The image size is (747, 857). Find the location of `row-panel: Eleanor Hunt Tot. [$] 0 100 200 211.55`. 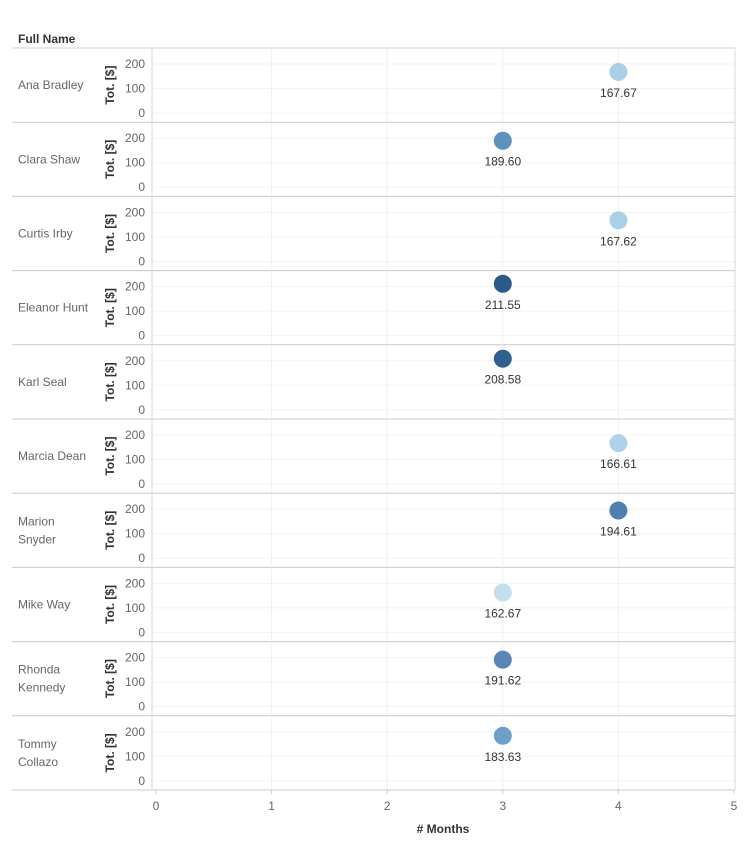

row-panel: Eleanor Hunt Tot. [$] 0 100 200 211.55 is located at coordinates (373, 308).